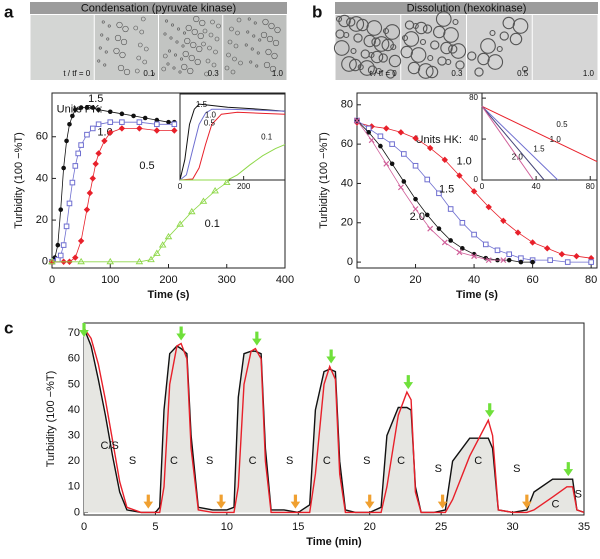 The image size is (600, 559). Describe the element at coordinates (74, 487) in the screenshot. I see `y-tick-label: 10` at that location.